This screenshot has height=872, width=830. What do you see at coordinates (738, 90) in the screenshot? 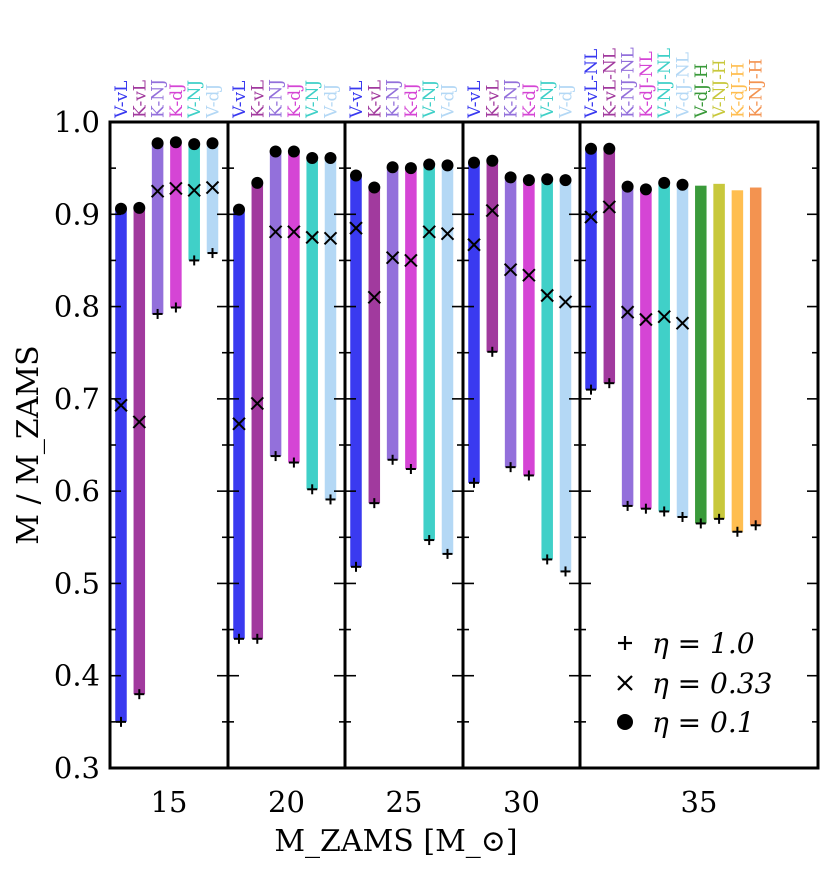
I see `model-label: K-dJ-H` at bounding box center [738, 90].